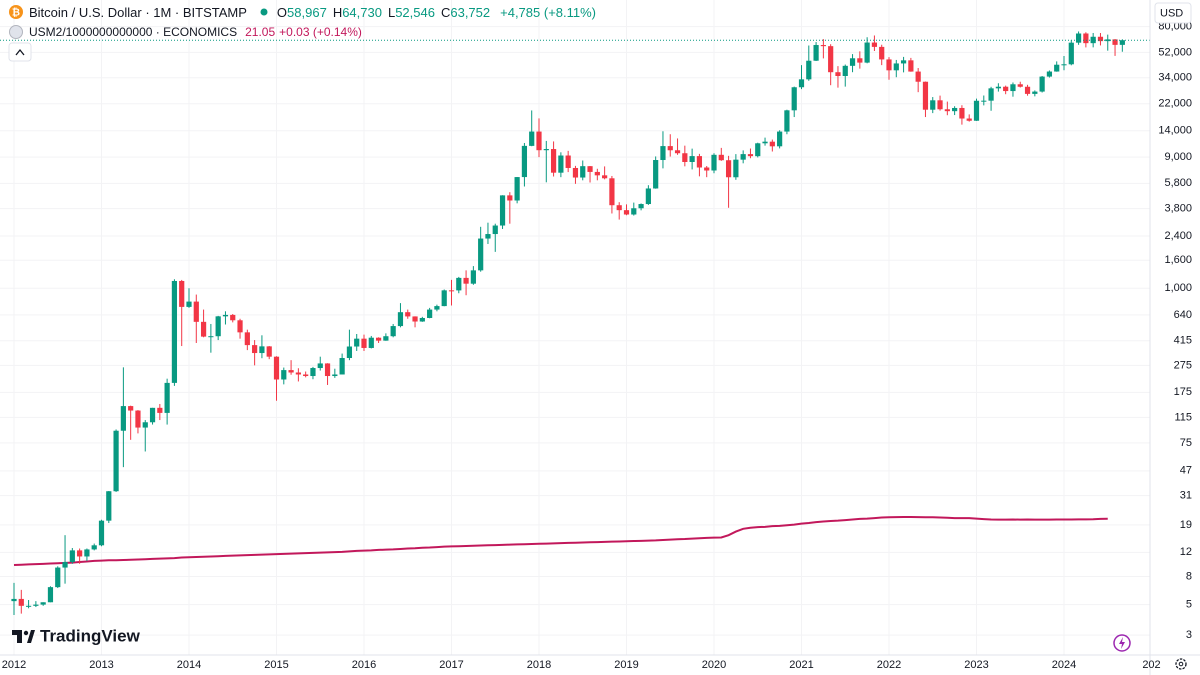 Image resolution: width=1200 pixels, height=675 pixels. Describe the element at coordinates (1175, 104) in the screenshot. I see `y-tick-label: 22,000` at that location.